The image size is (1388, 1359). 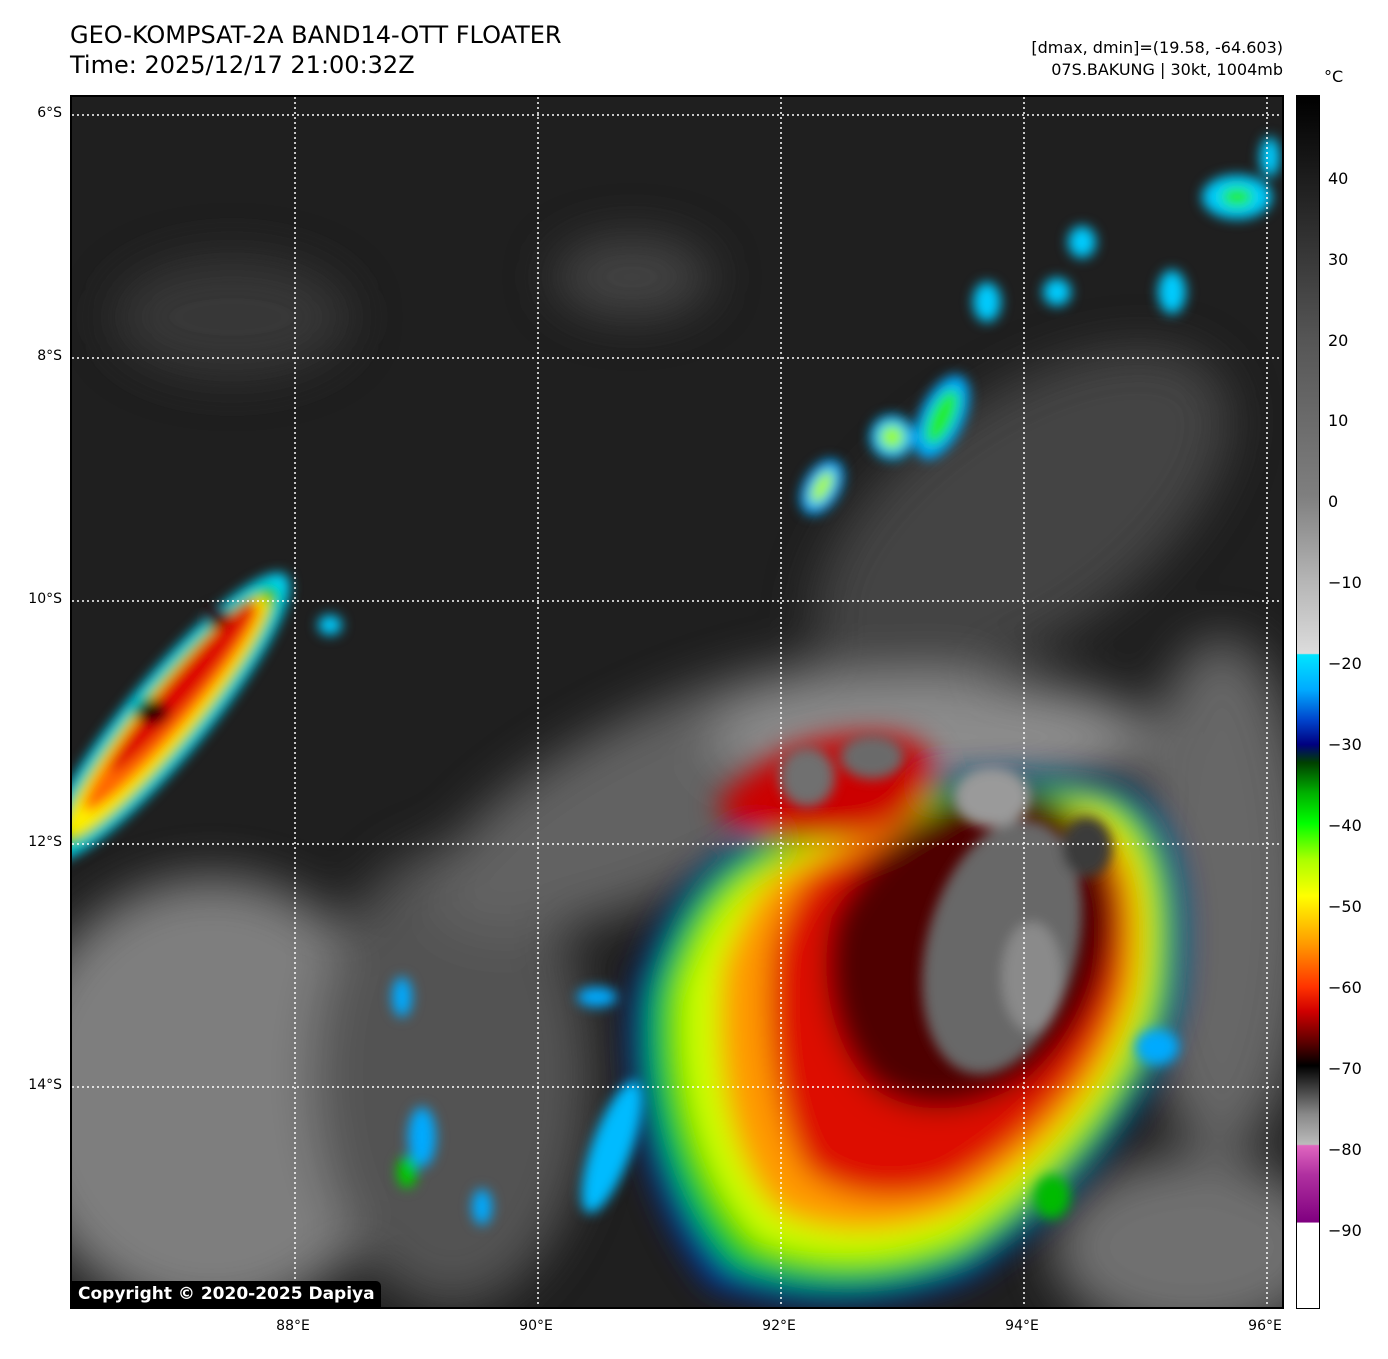 What do you see at coordinates (1022, 1326) in the screenshot?
I see `lon-label: 94°E` at bounding box center [1022, 1326].